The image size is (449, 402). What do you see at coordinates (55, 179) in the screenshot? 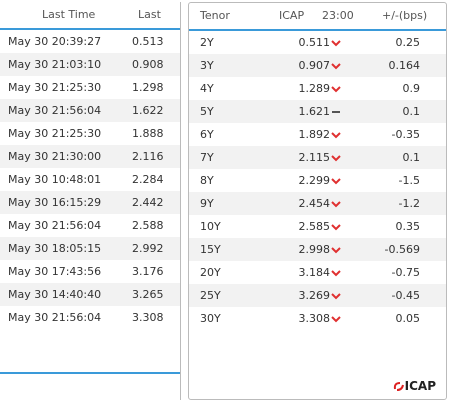
I see `time-cell: May 30 10:48:01` at bounding box center [55, 179].